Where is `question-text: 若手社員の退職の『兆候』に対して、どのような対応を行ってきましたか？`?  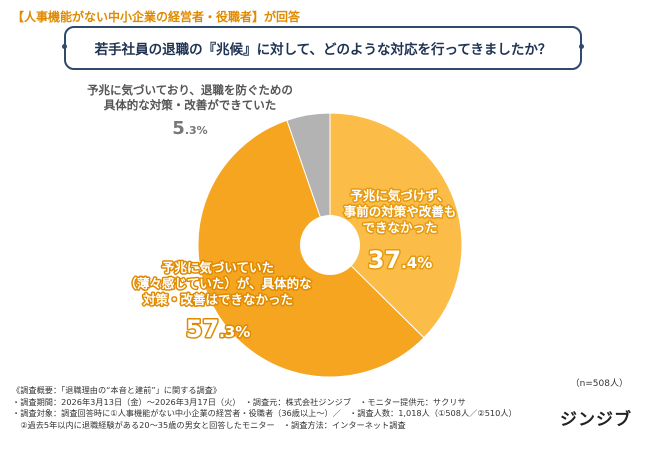 question-text: 若手社員の退職の『兆候』に対して、どのような対応を行ってきましたか？ is located at coordinates (323, 50).